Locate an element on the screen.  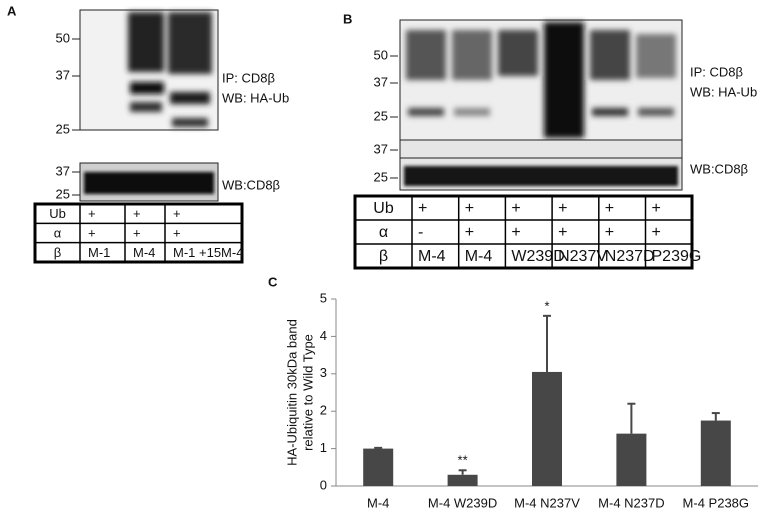
blot-b-upper is located at coordinates (541, 80).